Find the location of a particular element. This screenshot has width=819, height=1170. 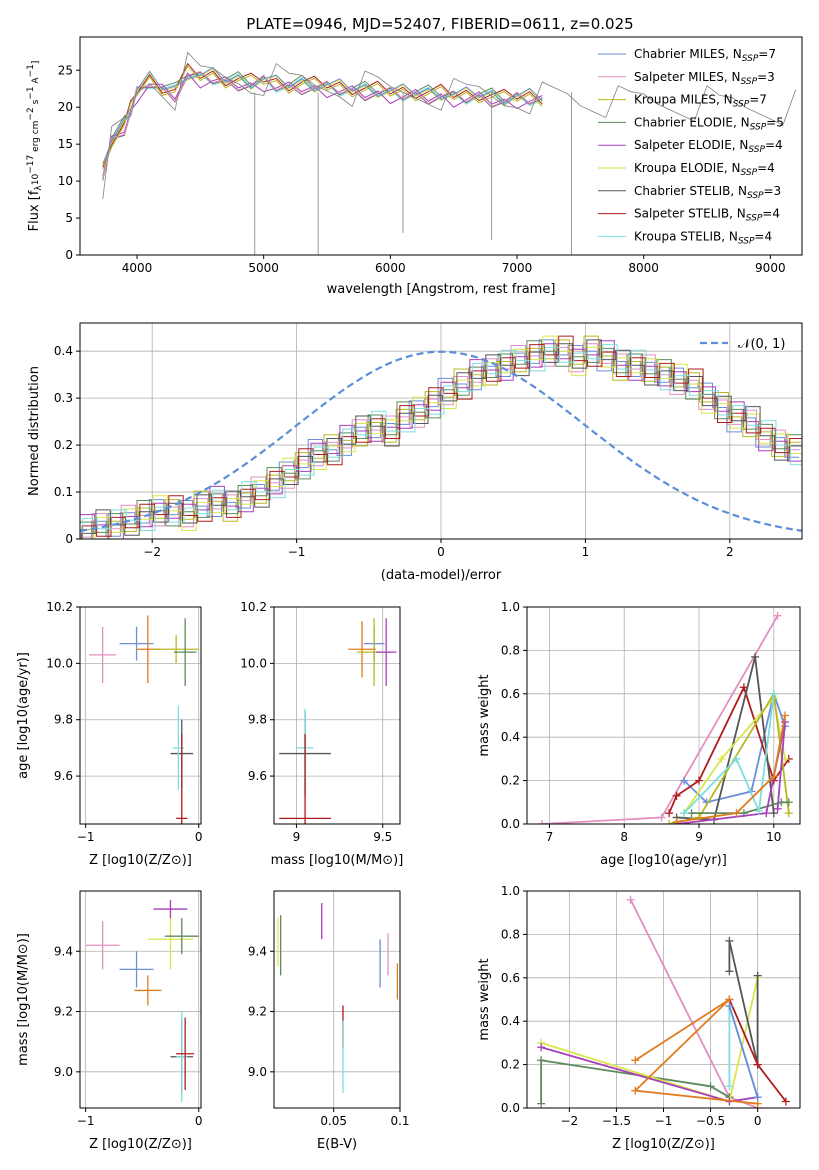

legend-label: 𝒩(0, 1) is located at coordinates (761, 344).